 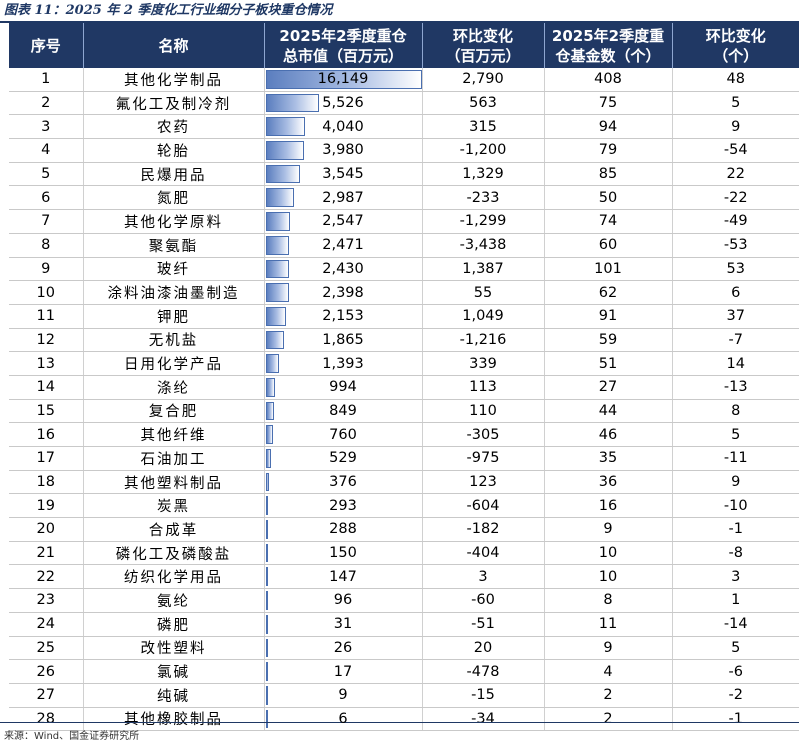 What do you see at coordinates (399, 722) in the screenshot?
I see `source-rule` at bounding box center [399, 722].